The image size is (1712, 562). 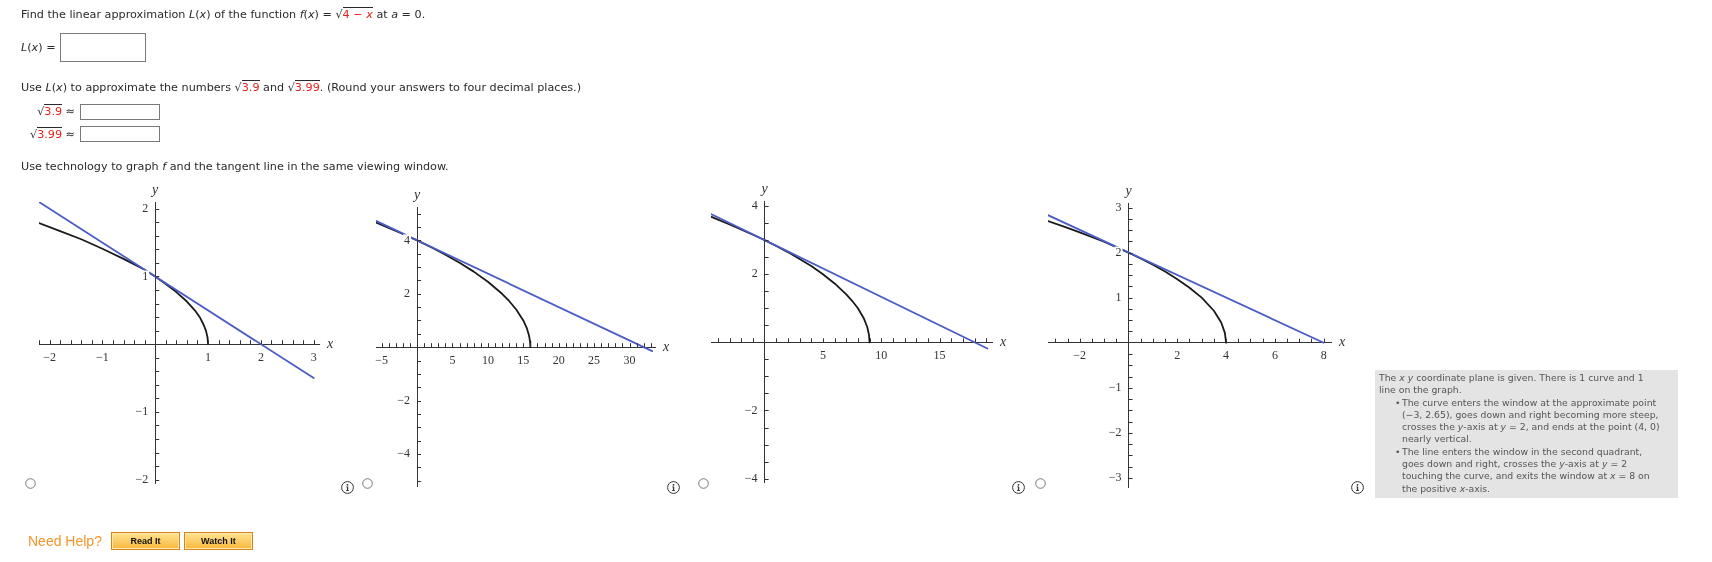 What do you see at coordinates (1511, 384) in the screenshot?
I see `text: The x y coordinate plane is given. There is 1 curve and 1 line on the graph.` at bounding box center [1511, 384].